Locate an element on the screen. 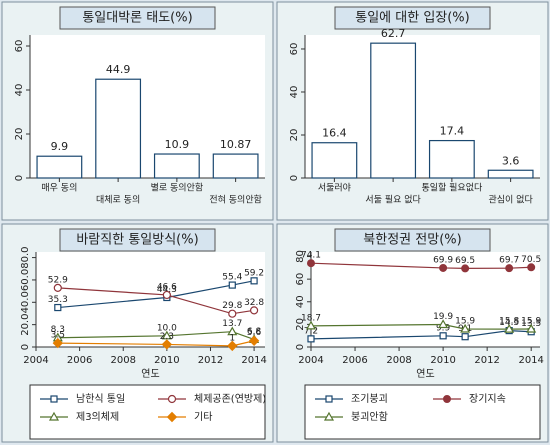 This screenshot has width=550, height=445. y-tick-label: 40.0 is located at coordinates (25, 302).